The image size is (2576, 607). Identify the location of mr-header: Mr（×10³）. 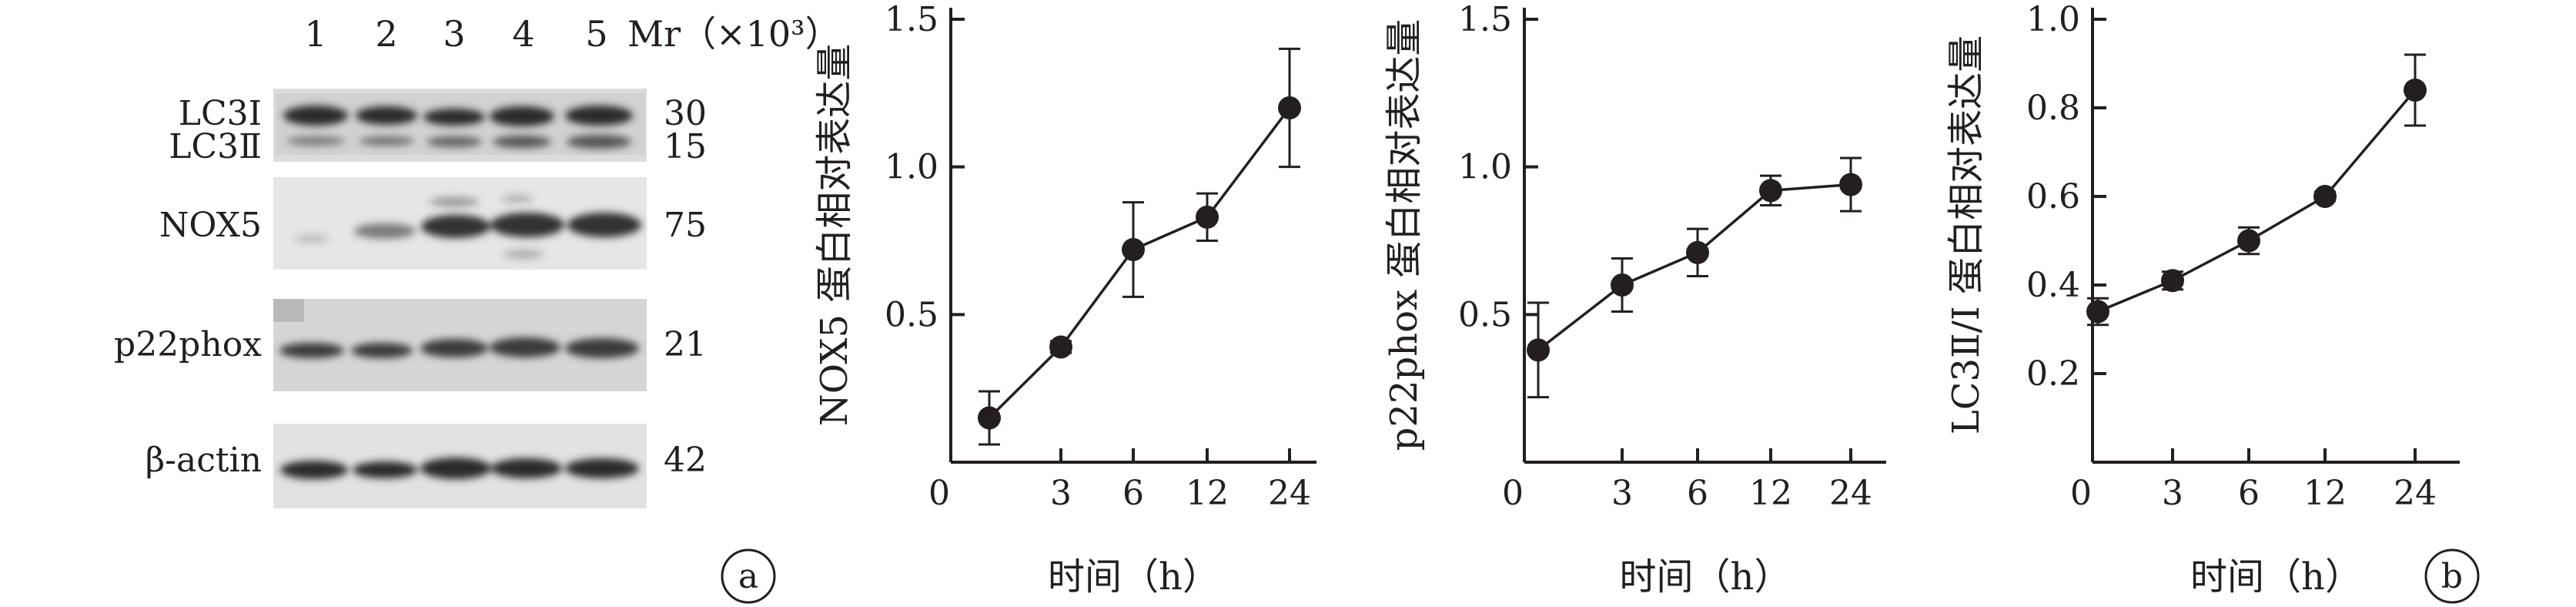
(734, 34).